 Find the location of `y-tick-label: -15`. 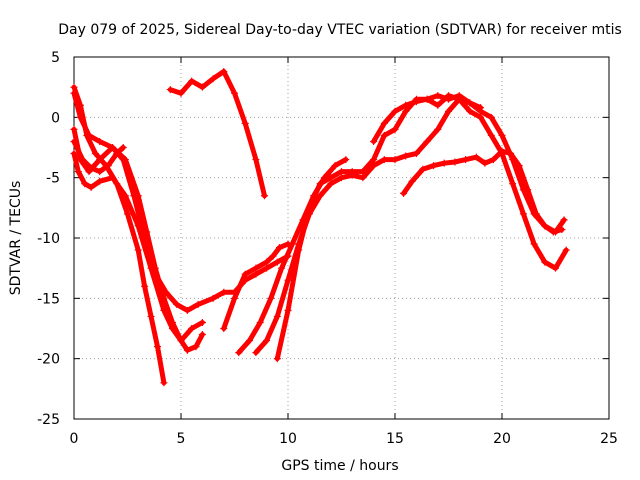

y-tick-label: -15 is located at coordinates (48, 299).